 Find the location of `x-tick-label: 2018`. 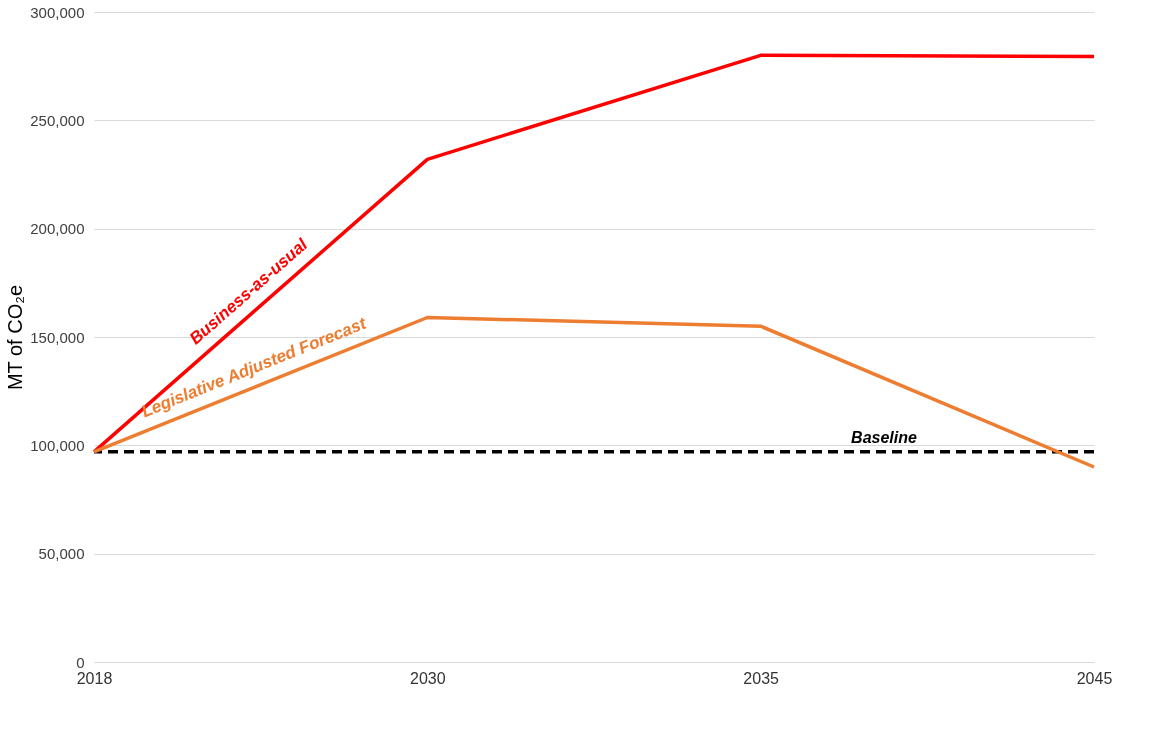

x-tick-label: 2018 is located at coordinates (94, 678).